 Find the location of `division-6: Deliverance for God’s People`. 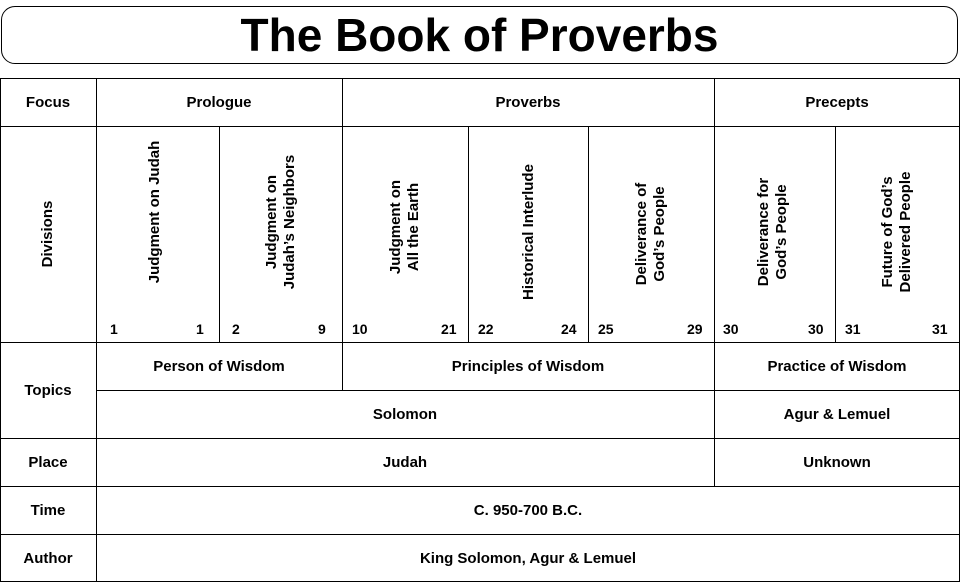

division-6: Deliverance for God’s People is located at coordinates (773, 232).